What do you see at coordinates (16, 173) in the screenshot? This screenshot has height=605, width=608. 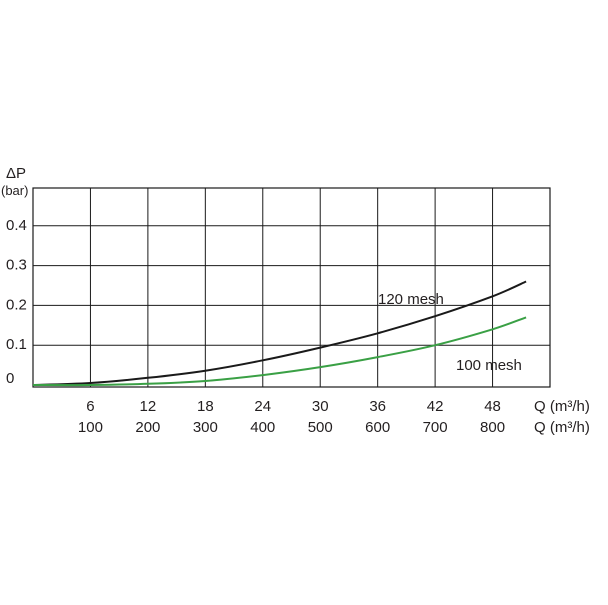 I see `y-axis-label: ΔP` at bounding box center [16, 173].